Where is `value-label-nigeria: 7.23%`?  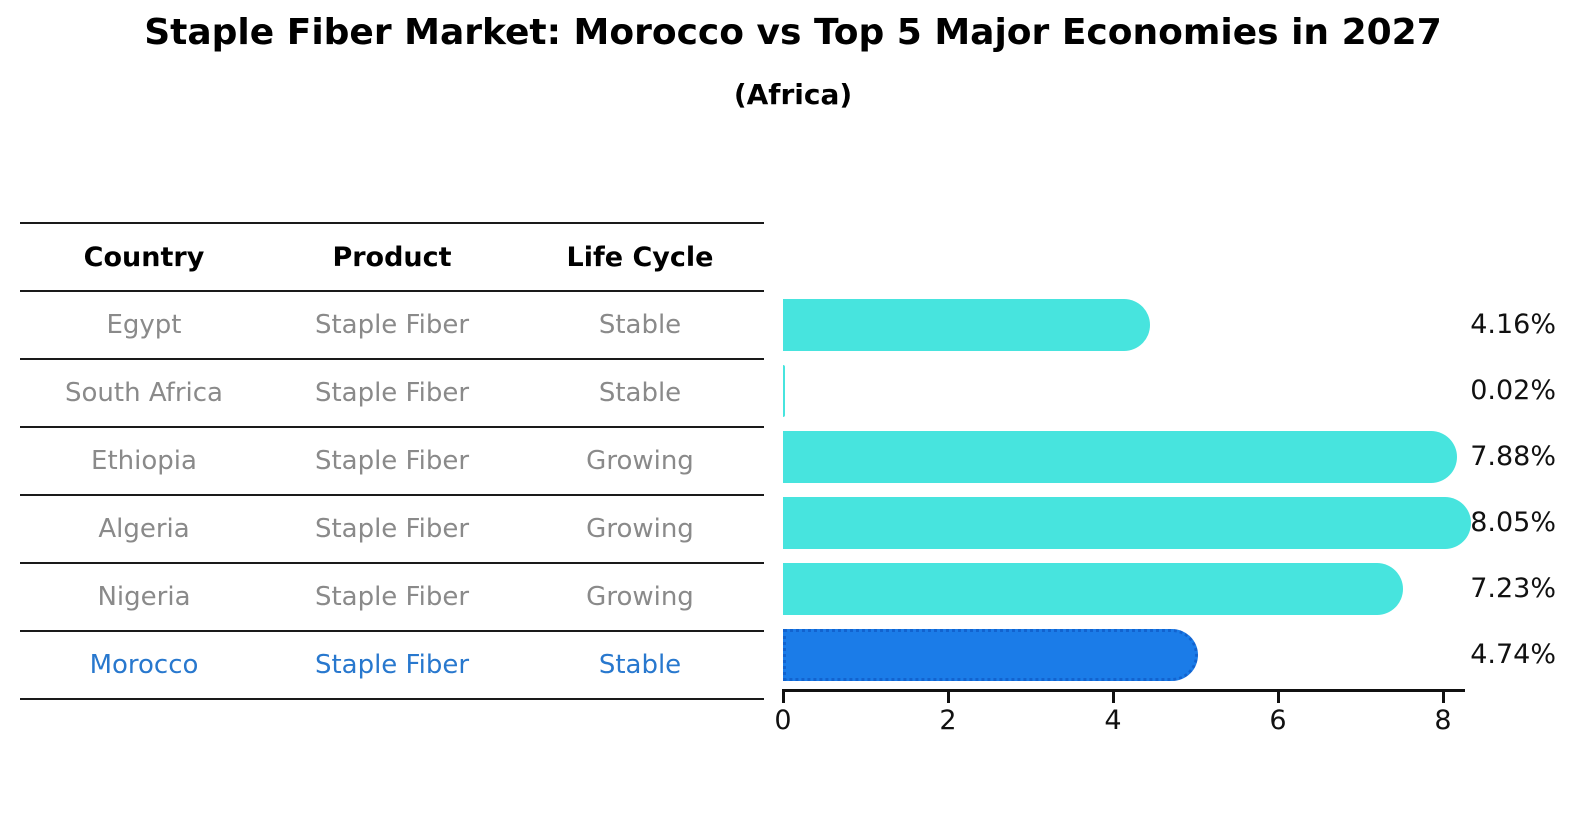 value-label-nigeria: 7.23% is located at coordinates (1513, 588).